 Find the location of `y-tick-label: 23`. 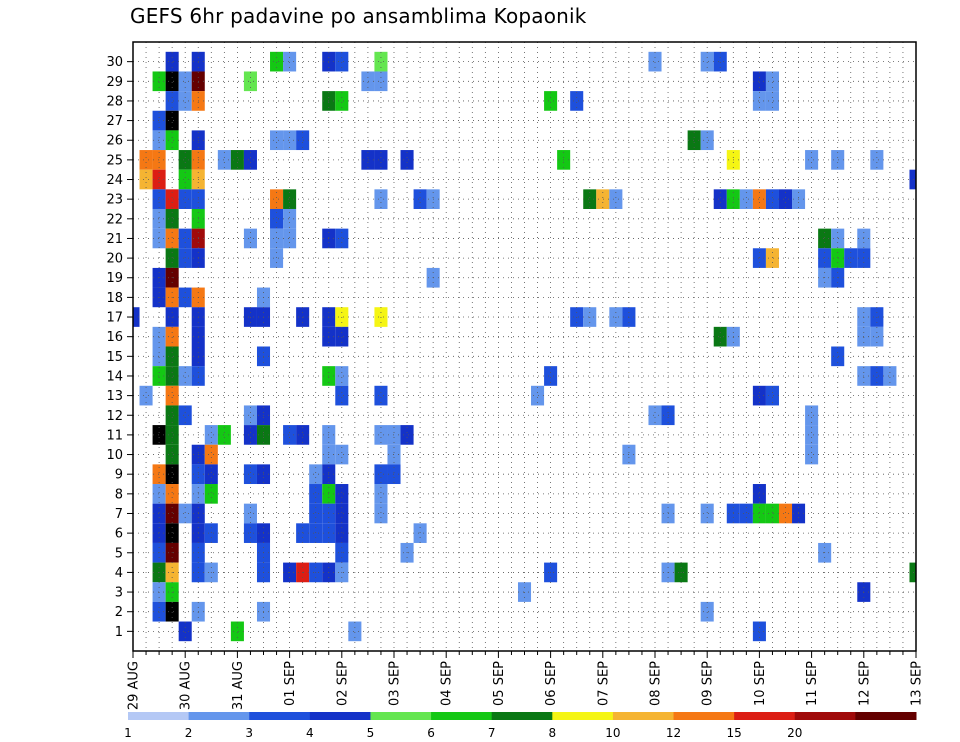

y-tick-label: 23 is located at coordinates (114, 200).